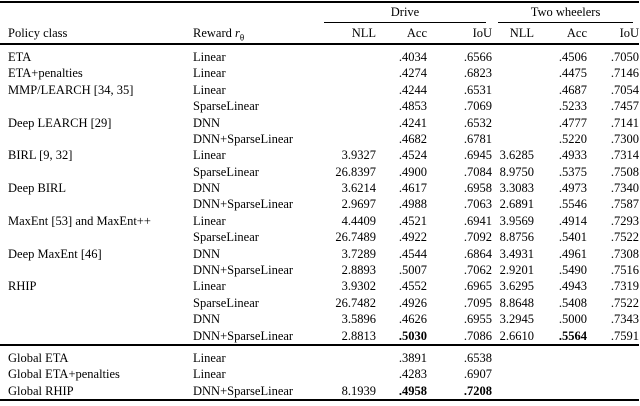  What do you see at coordinates (412, 237) in the screenshot?
I see `cell-drive-acc: .4922` at bounding box center [412, 237].